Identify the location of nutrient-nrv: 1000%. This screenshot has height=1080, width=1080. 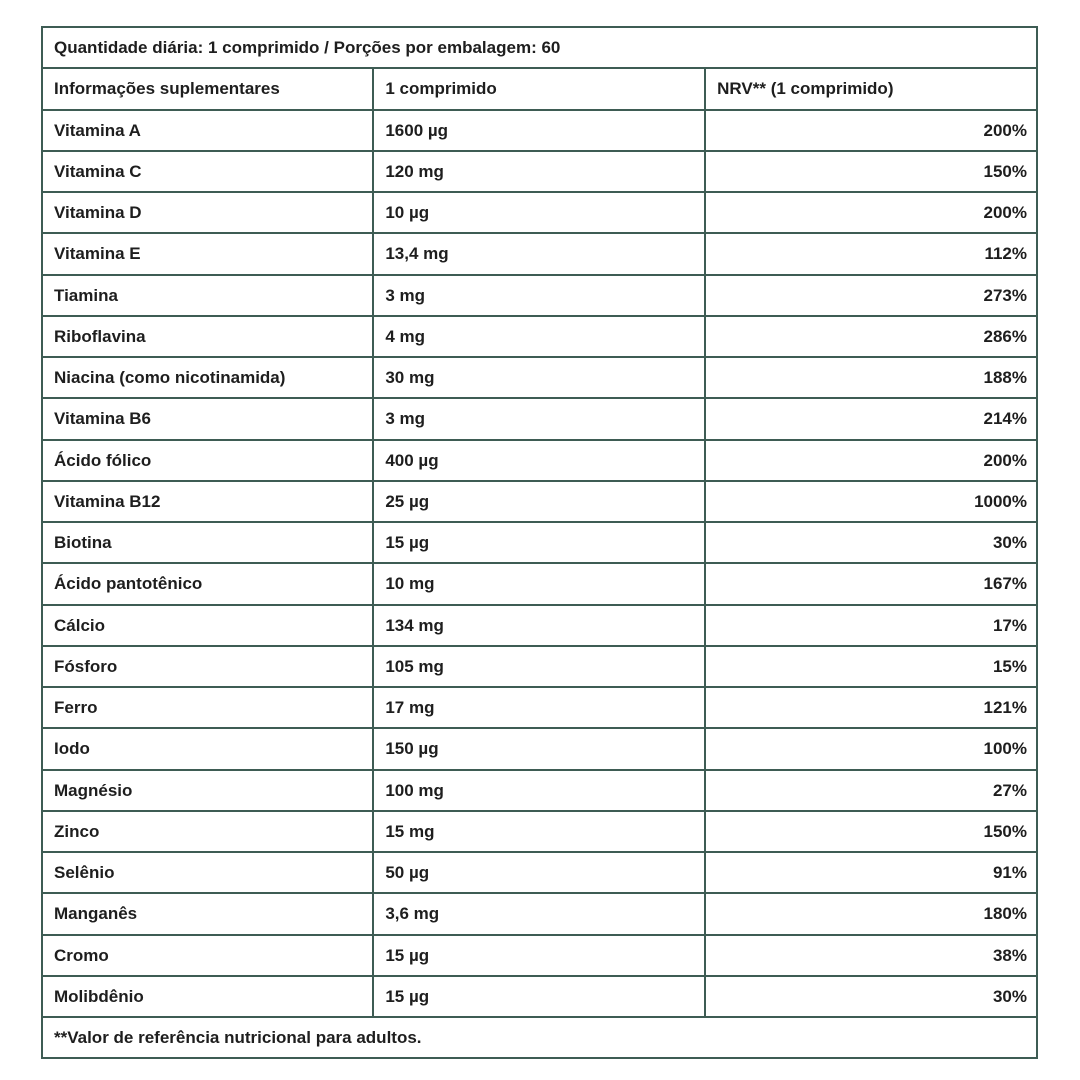
(871, 501).